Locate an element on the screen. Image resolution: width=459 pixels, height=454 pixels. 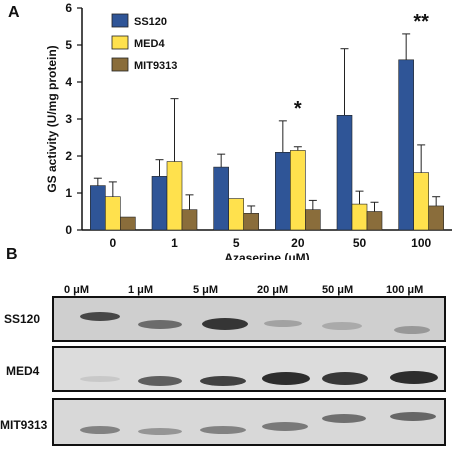
x-axis-label: Azaserine (μM) is located at coordinates (266, 255).